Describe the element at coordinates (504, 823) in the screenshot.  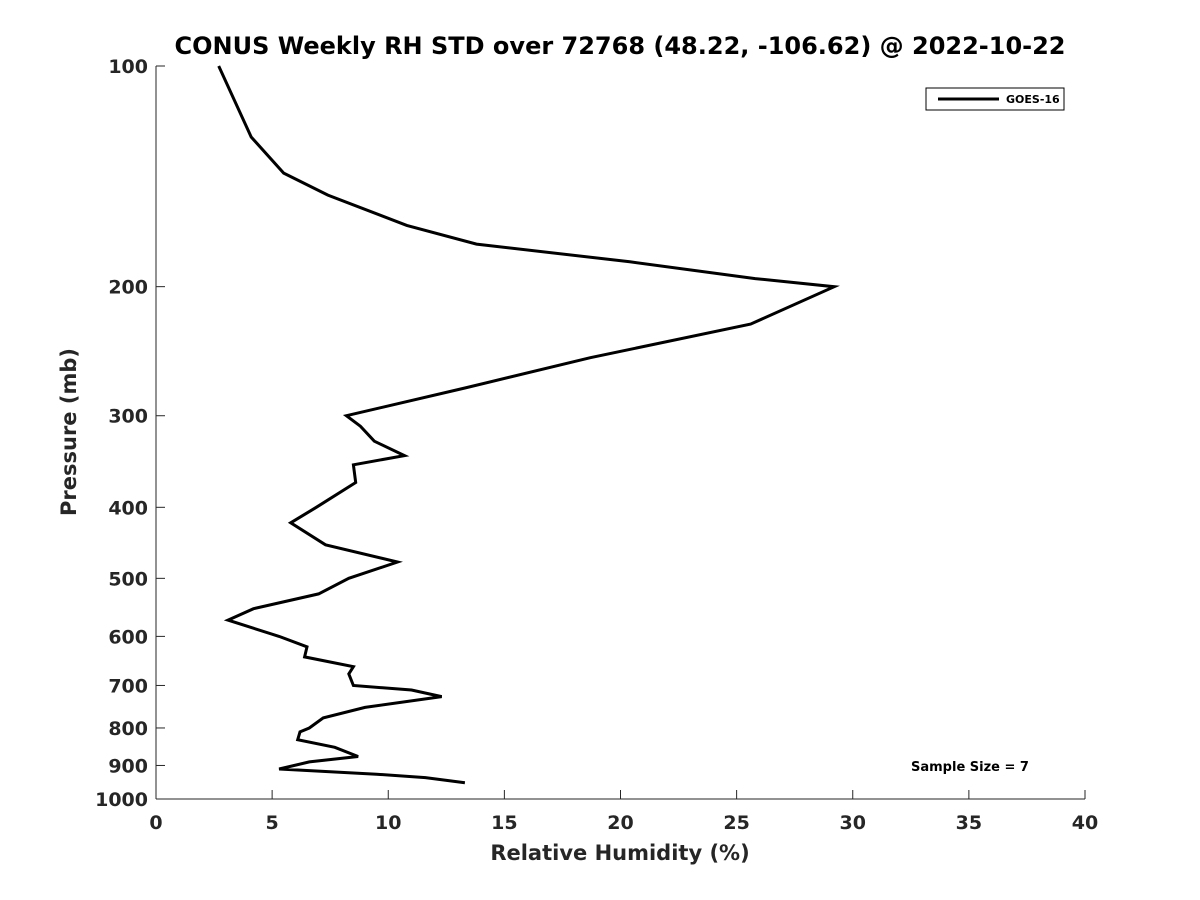
I see `x-tick-label: 15` at that location.